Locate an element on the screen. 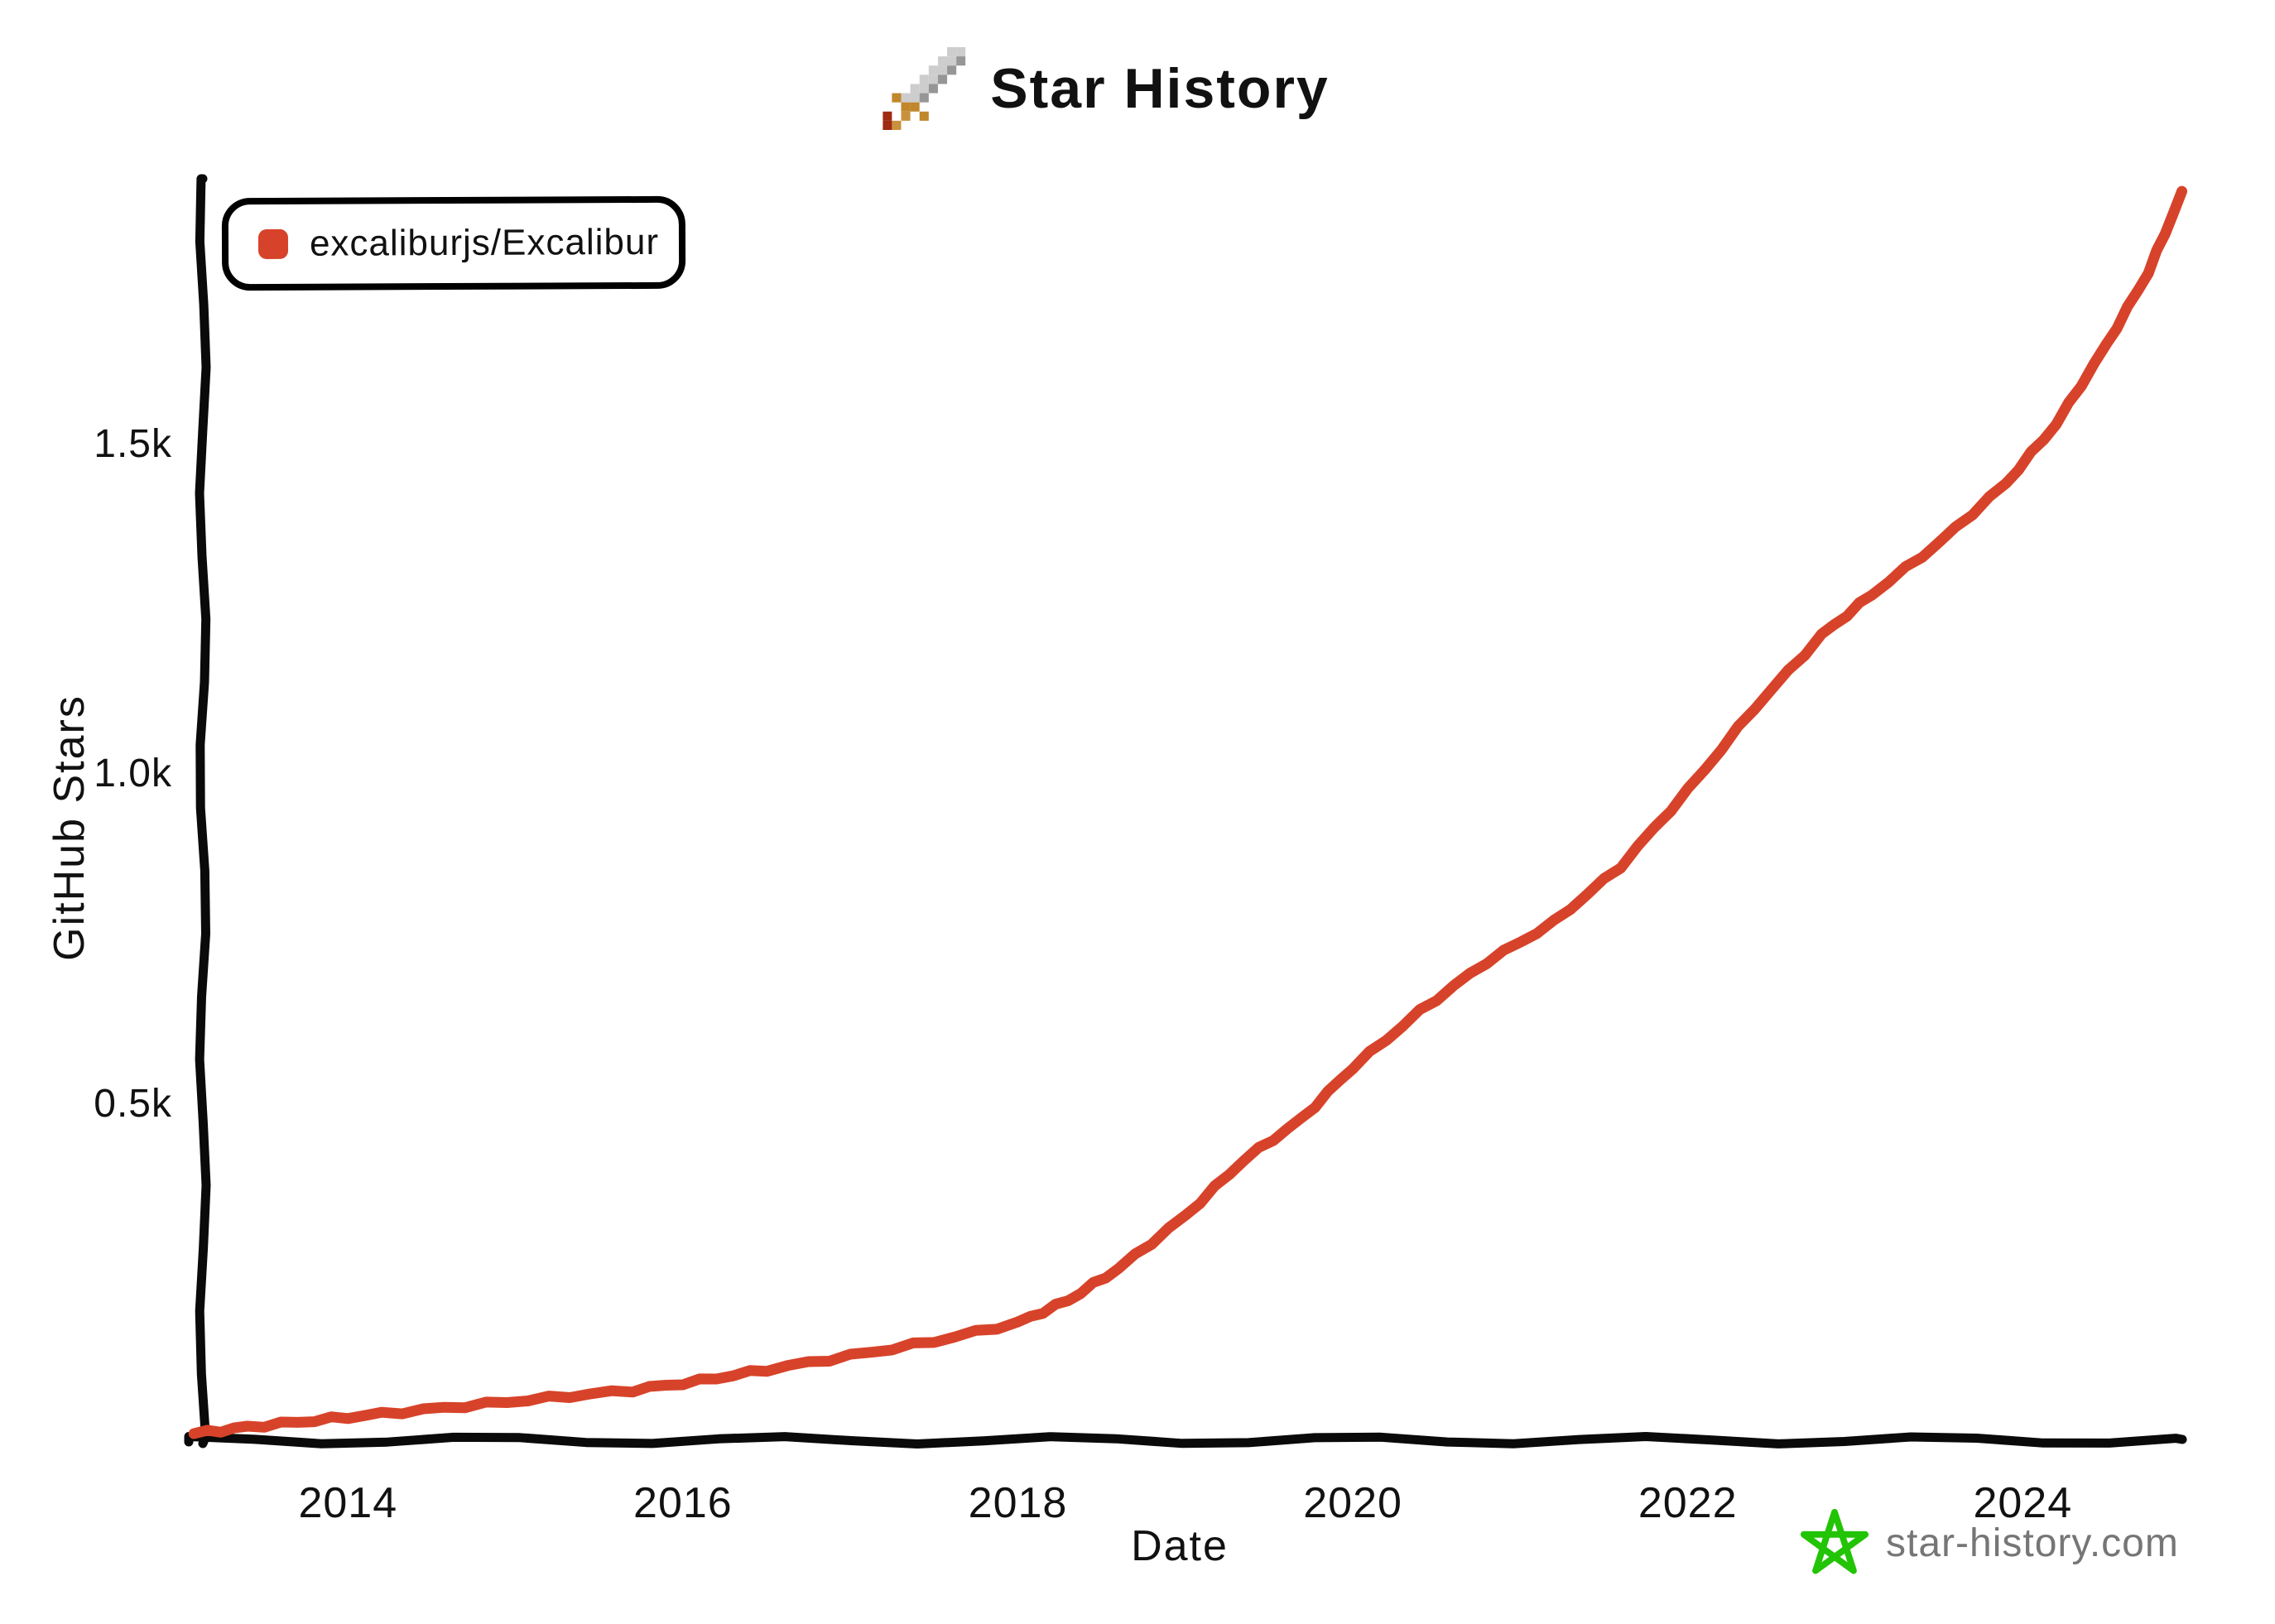  x-axis-title: Date is located at coordinates (1180, 1546).